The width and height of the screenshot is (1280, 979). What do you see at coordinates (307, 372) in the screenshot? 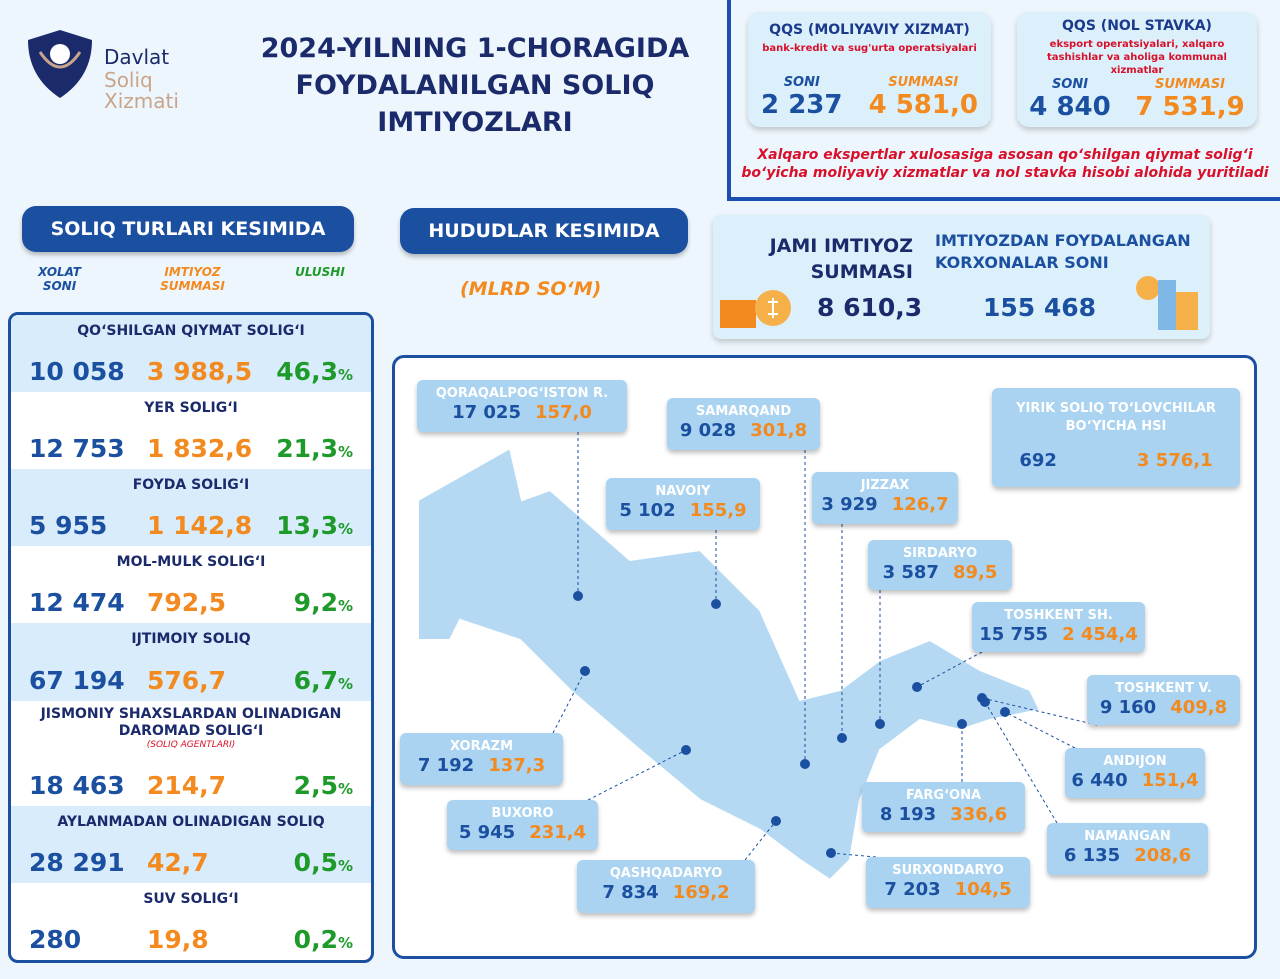
I see `share-value: 46,3` at bounding box center [307, 372].